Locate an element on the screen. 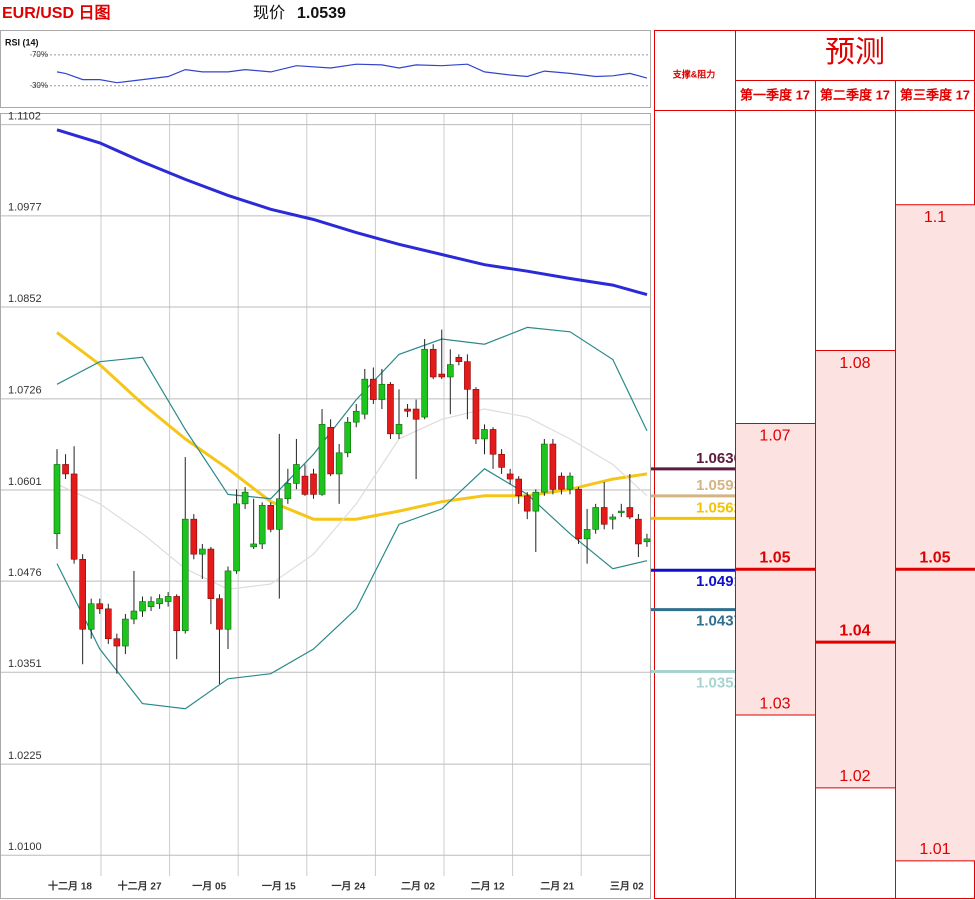  page-title: EUR/USD 日图 is located at coordinates (56, 13).